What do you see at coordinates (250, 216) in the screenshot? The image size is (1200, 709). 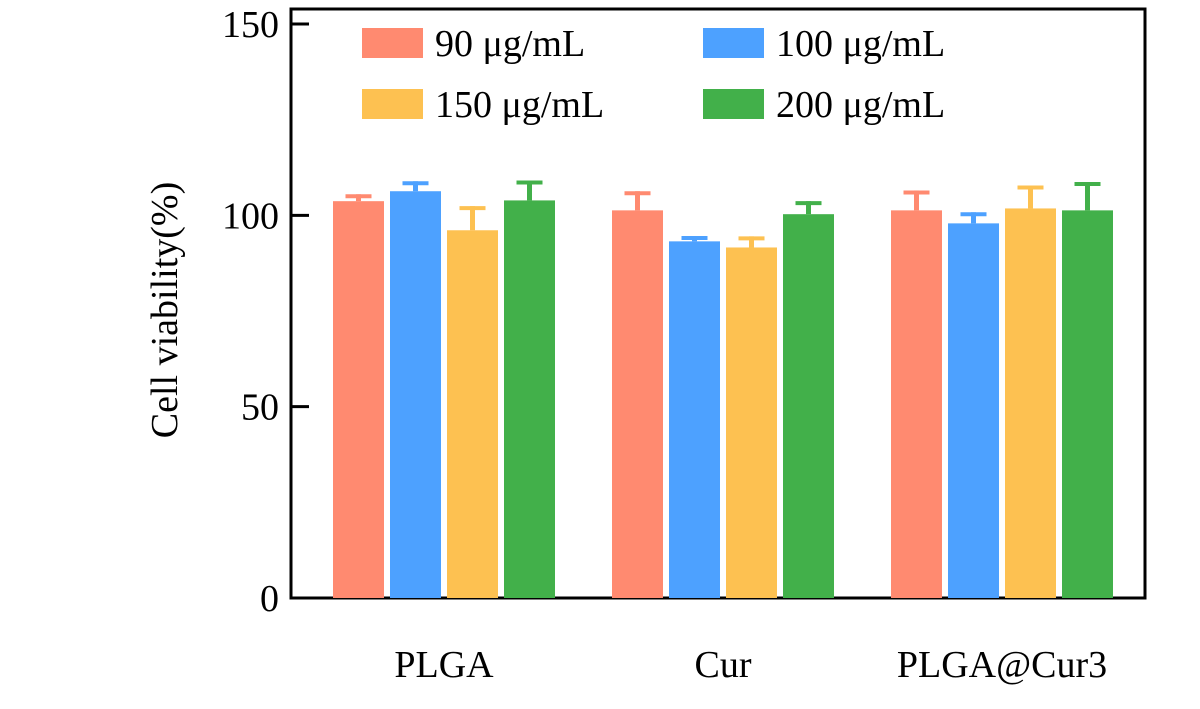 I see `y-tick-label: 100` at bounding box center [250, 216].